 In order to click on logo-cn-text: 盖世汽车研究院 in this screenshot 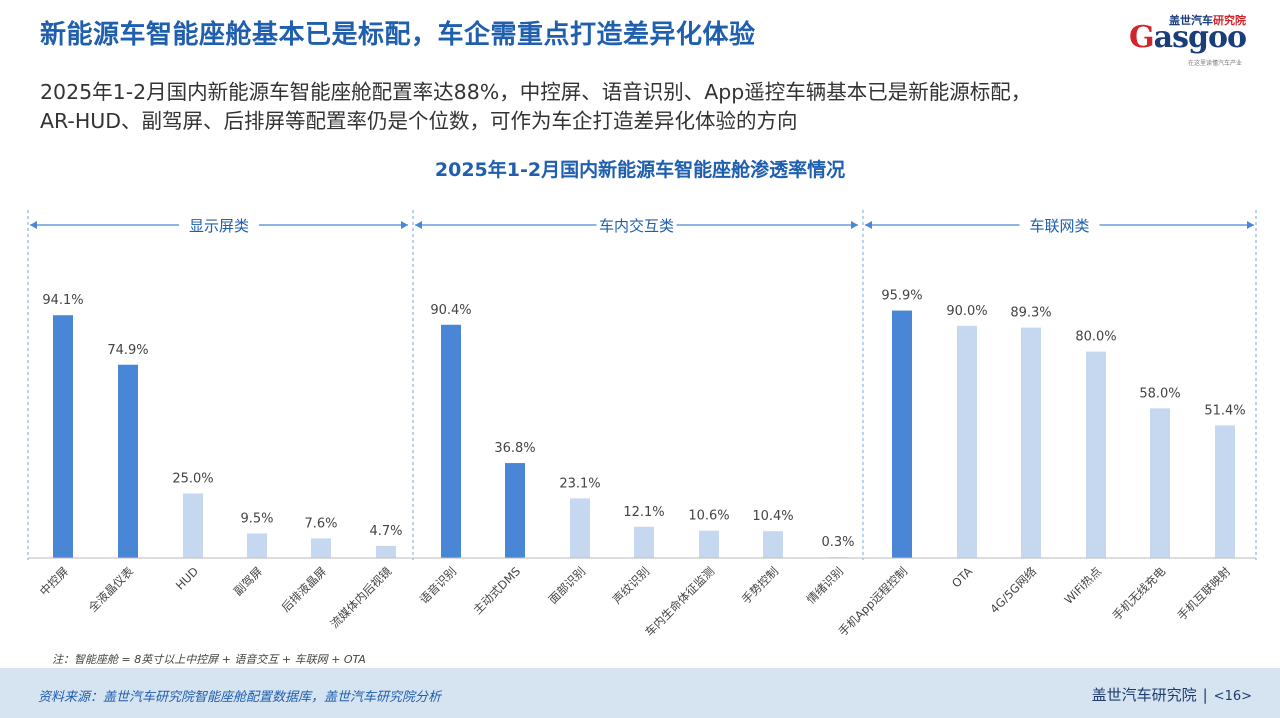, I will do `click(1207, 20)`.